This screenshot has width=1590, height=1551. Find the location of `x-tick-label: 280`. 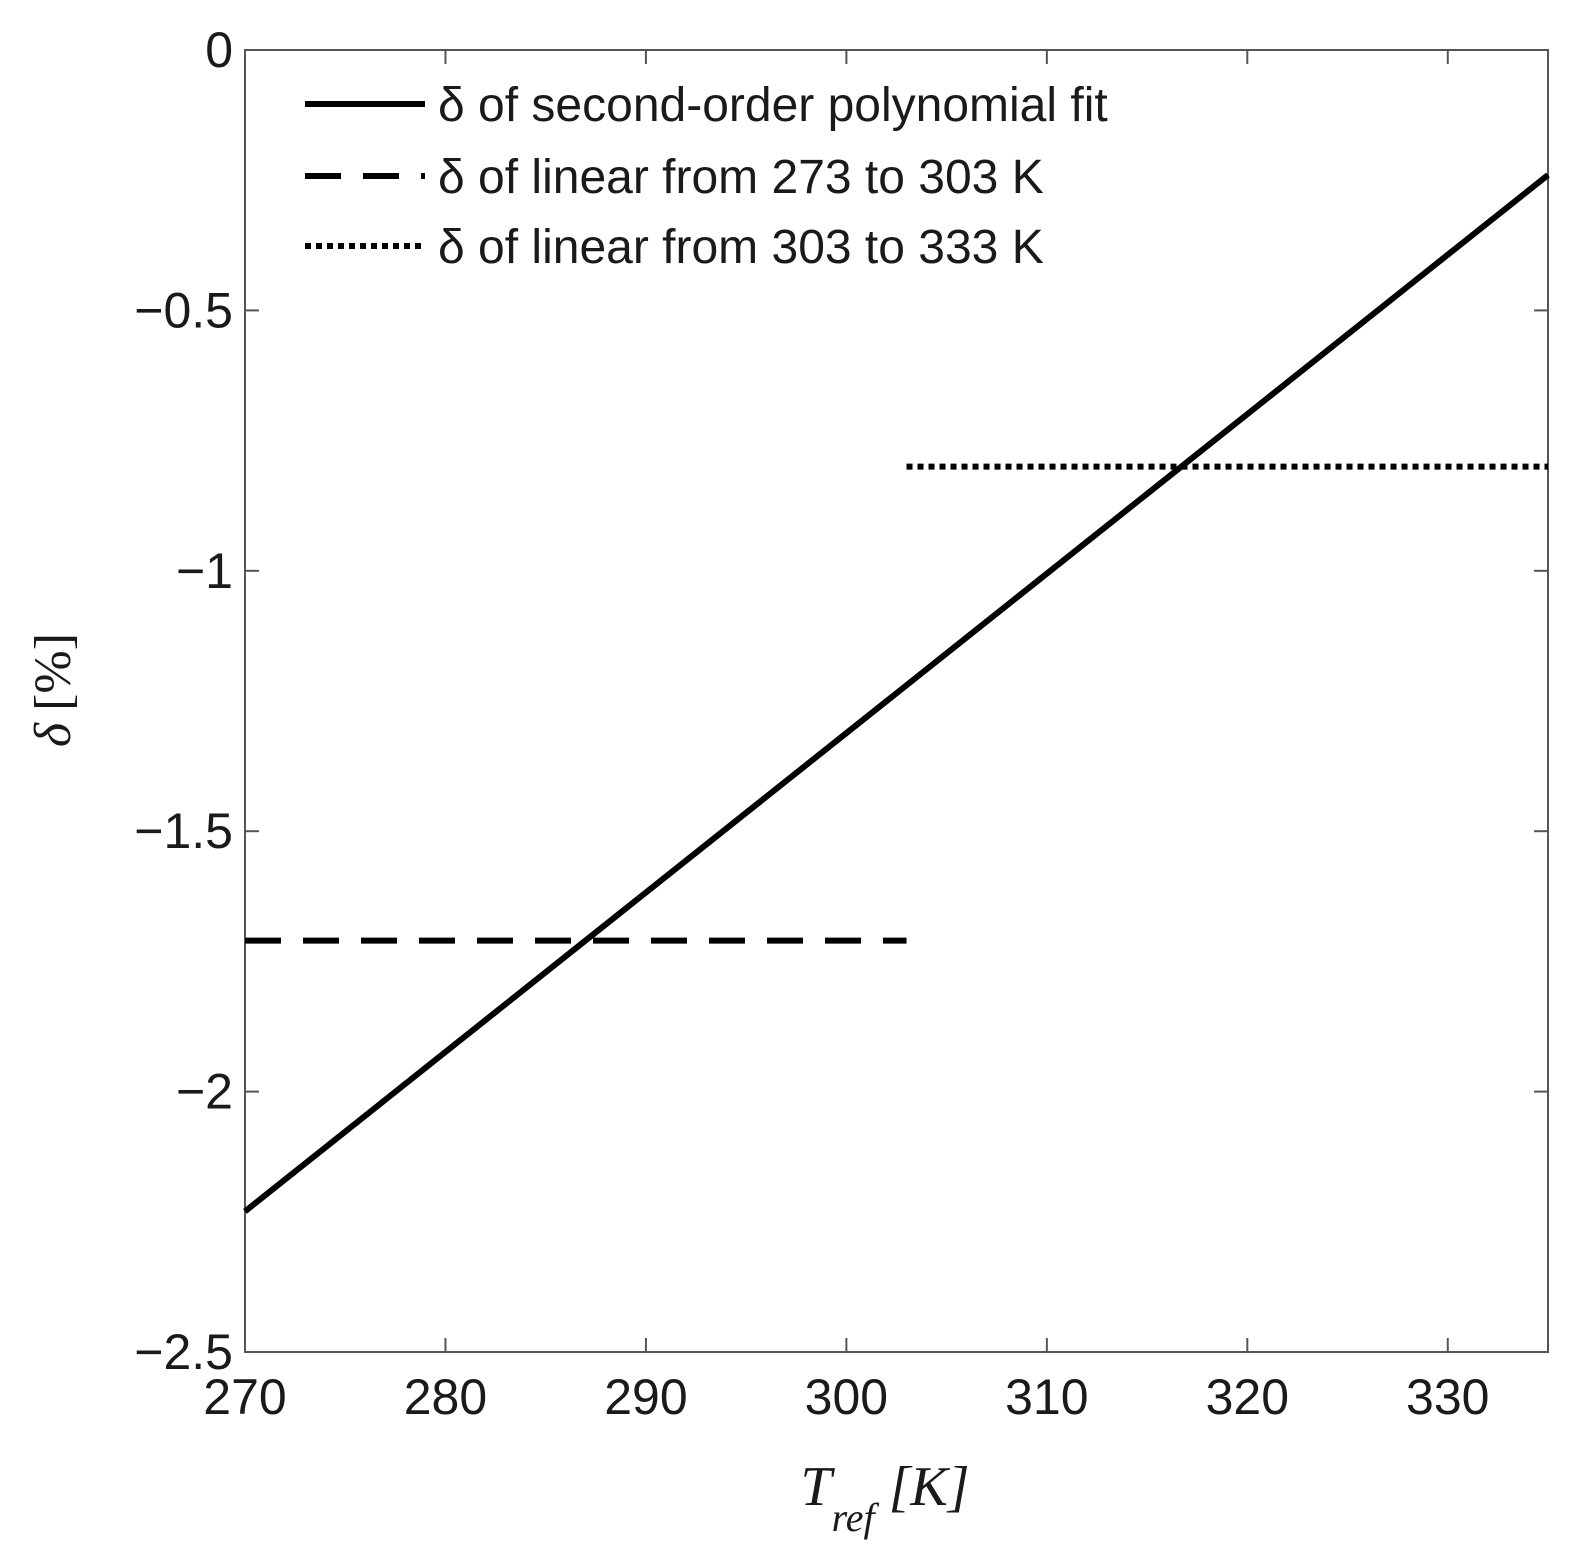

x-tick-label: 280 is located at coordinates (445, 1397).